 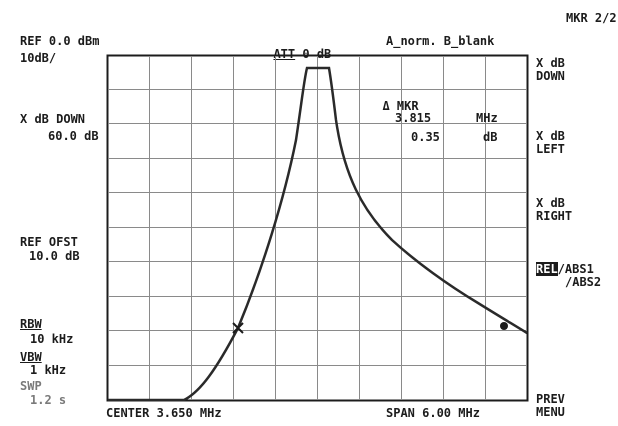 What do you see at coordinates (48, 400) in the screenshot?
I see `sweep-value: 1.2 s` at bounding box center [48, 400].